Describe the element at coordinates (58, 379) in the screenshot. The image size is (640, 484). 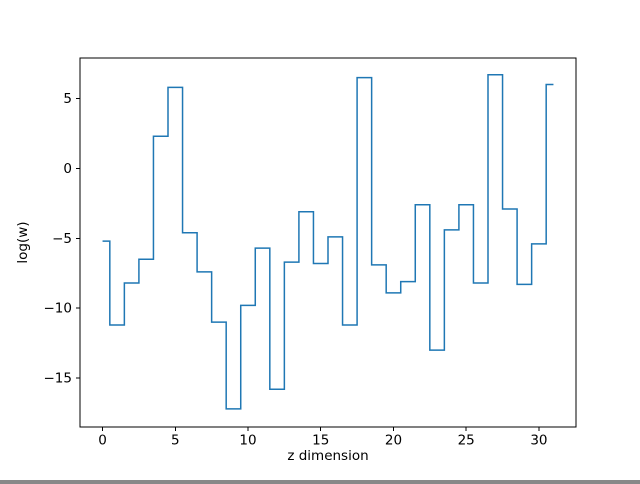
I see `y-tick-label: −15` at that location.